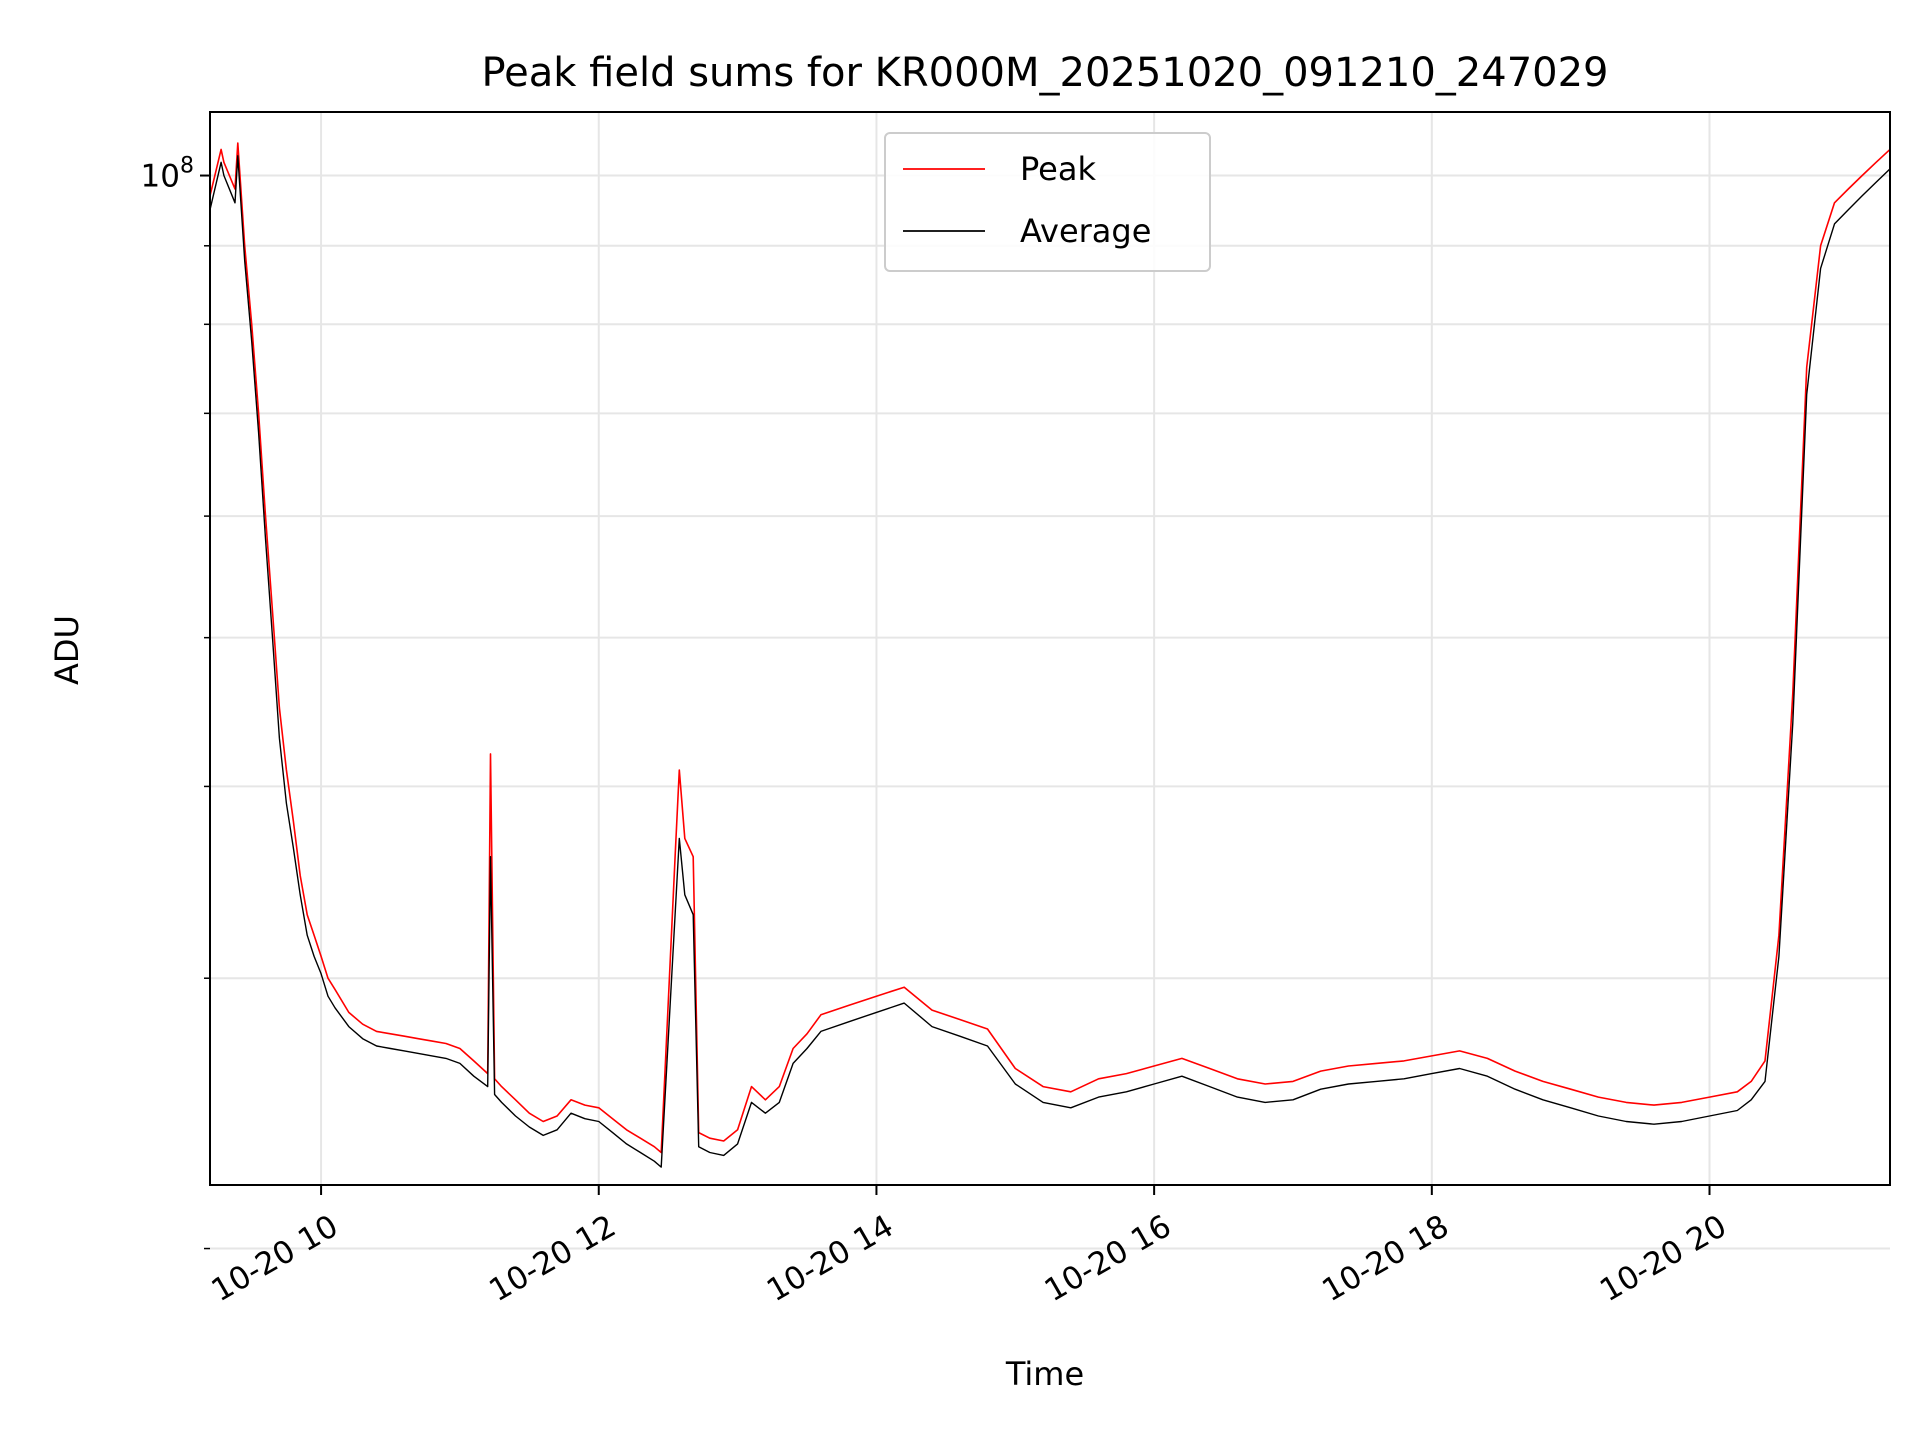 The image size is (1920, 1440). Describe the element at coordinates (1085, 231) in the screenshot. I see `legend-label-average: Average` at that location.